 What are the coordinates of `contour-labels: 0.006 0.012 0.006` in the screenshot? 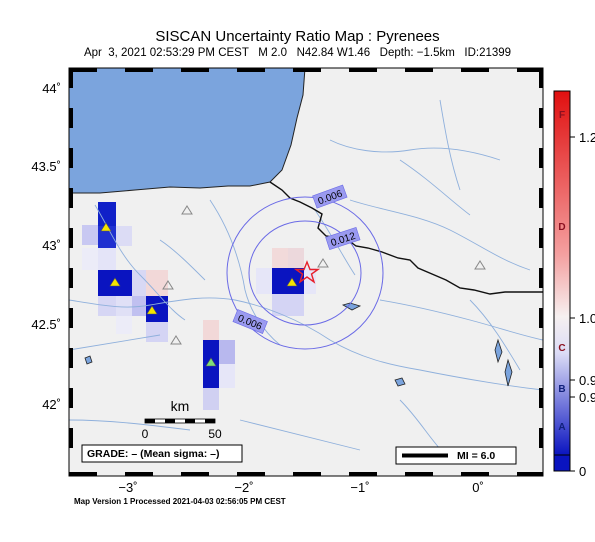 It's located at (296, 259).